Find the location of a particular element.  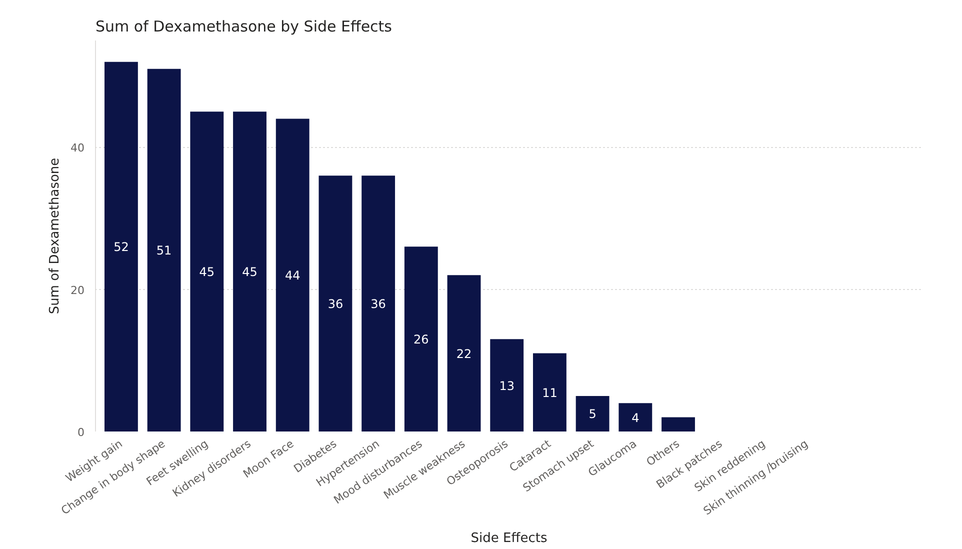

data-label: 52 is located at coordinates (121, 247).